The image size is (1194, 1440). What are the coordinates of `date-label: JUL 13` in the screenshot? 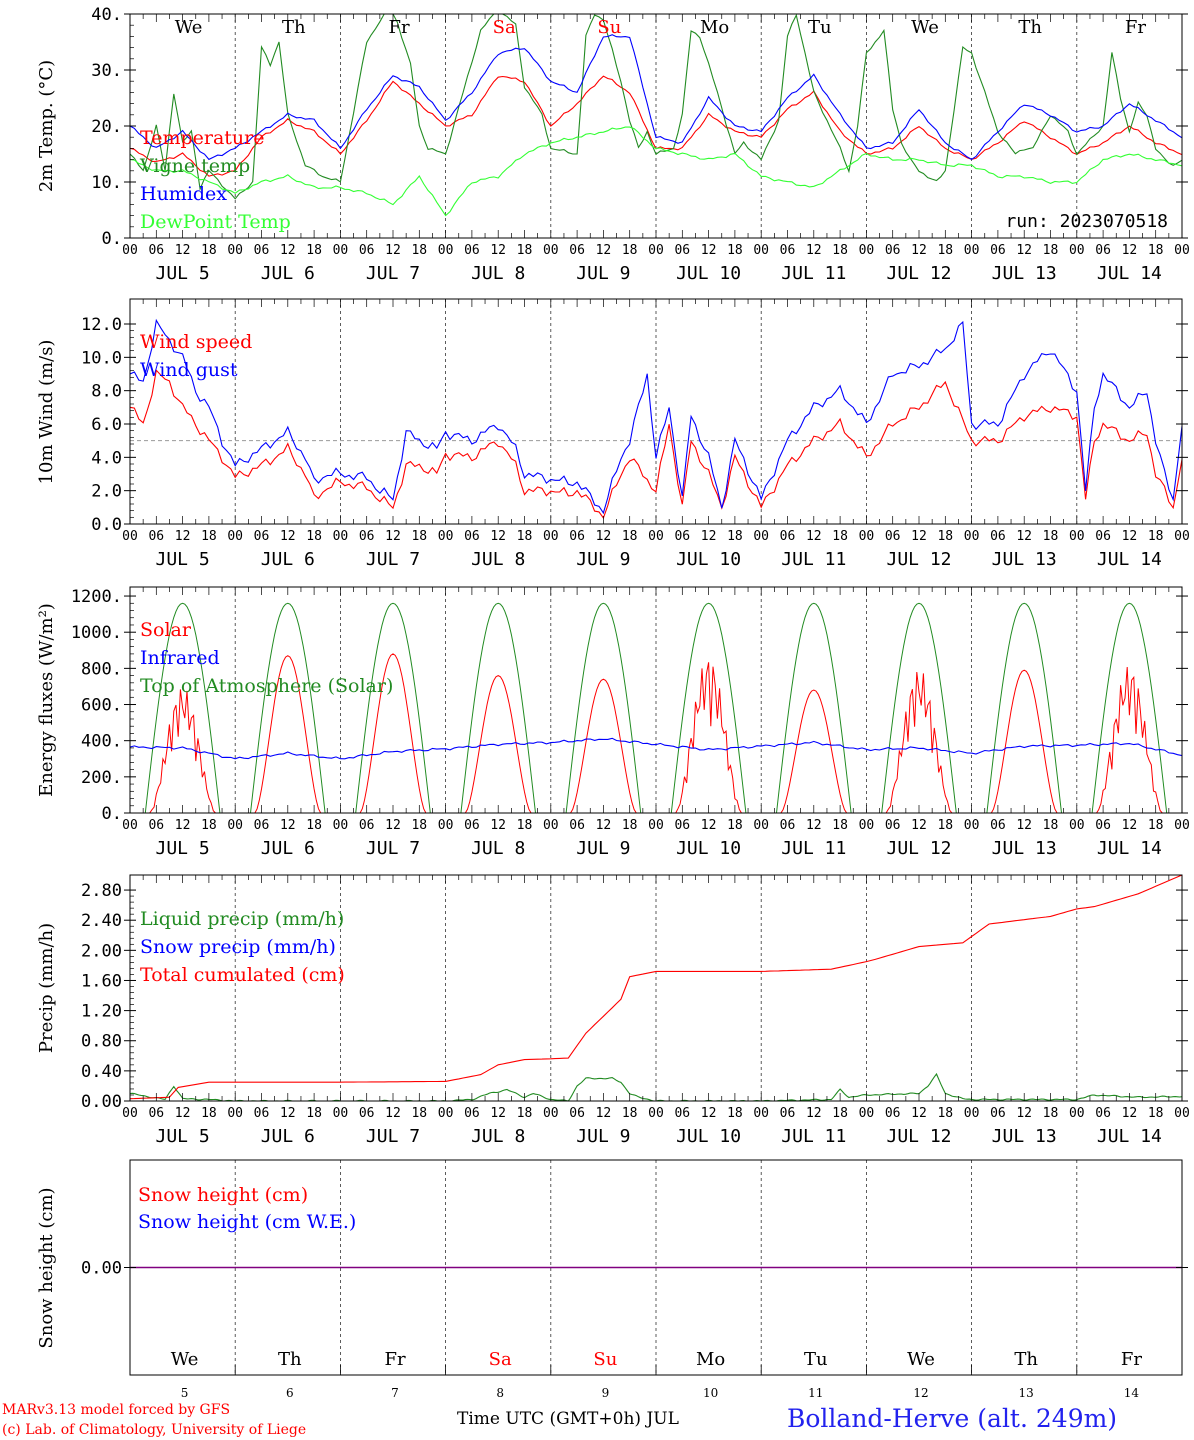 It's located at (1024, 273).